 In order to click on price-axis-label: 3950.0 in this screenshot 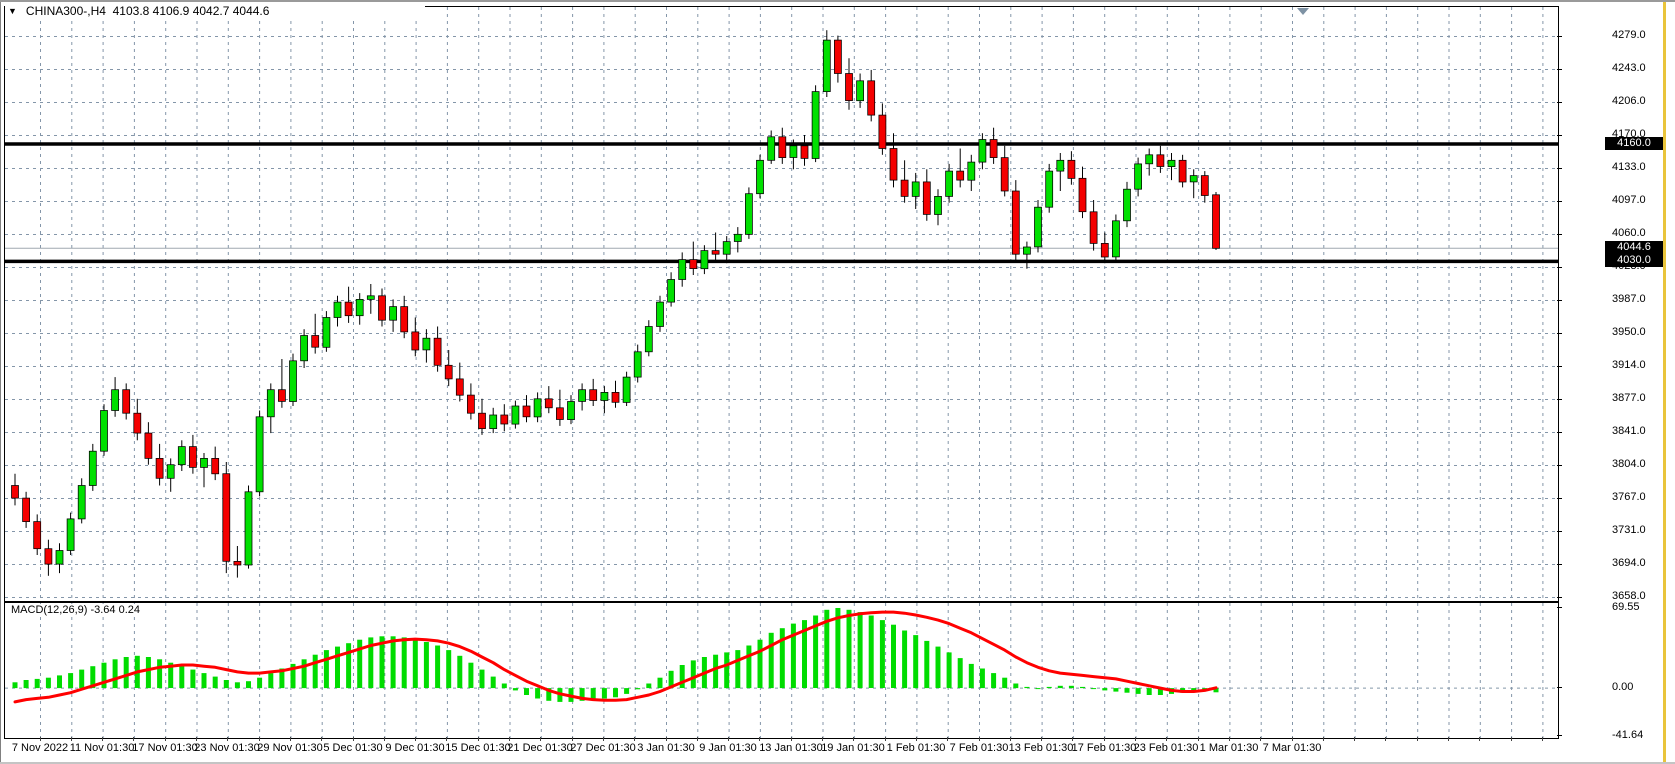, I will do `click(1629, 332)`.